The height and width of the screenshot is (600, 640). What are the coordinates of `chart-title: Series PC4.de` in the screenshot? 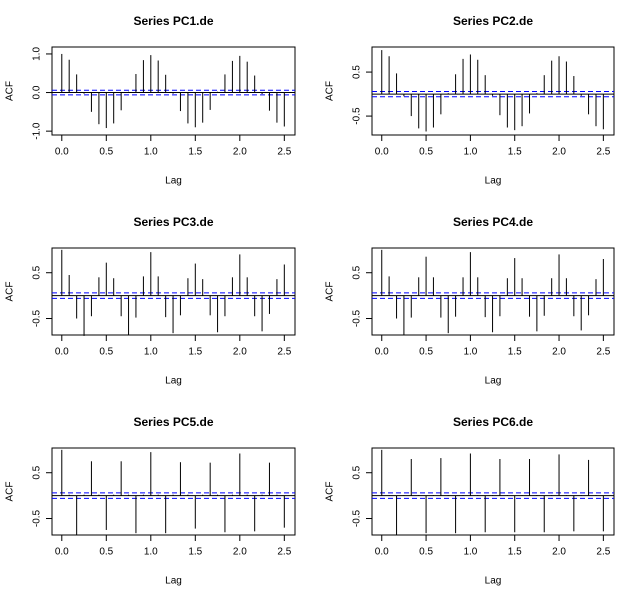 It's located at (493, 222).